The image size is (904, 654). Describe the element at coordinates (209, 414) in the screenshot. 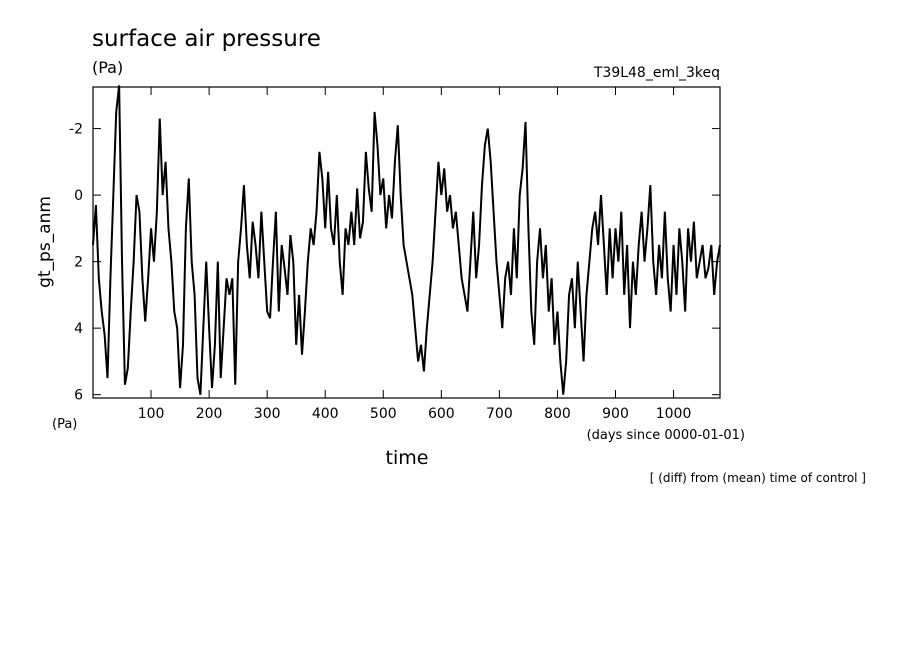

I see `x-tick-label: 200` at that location.